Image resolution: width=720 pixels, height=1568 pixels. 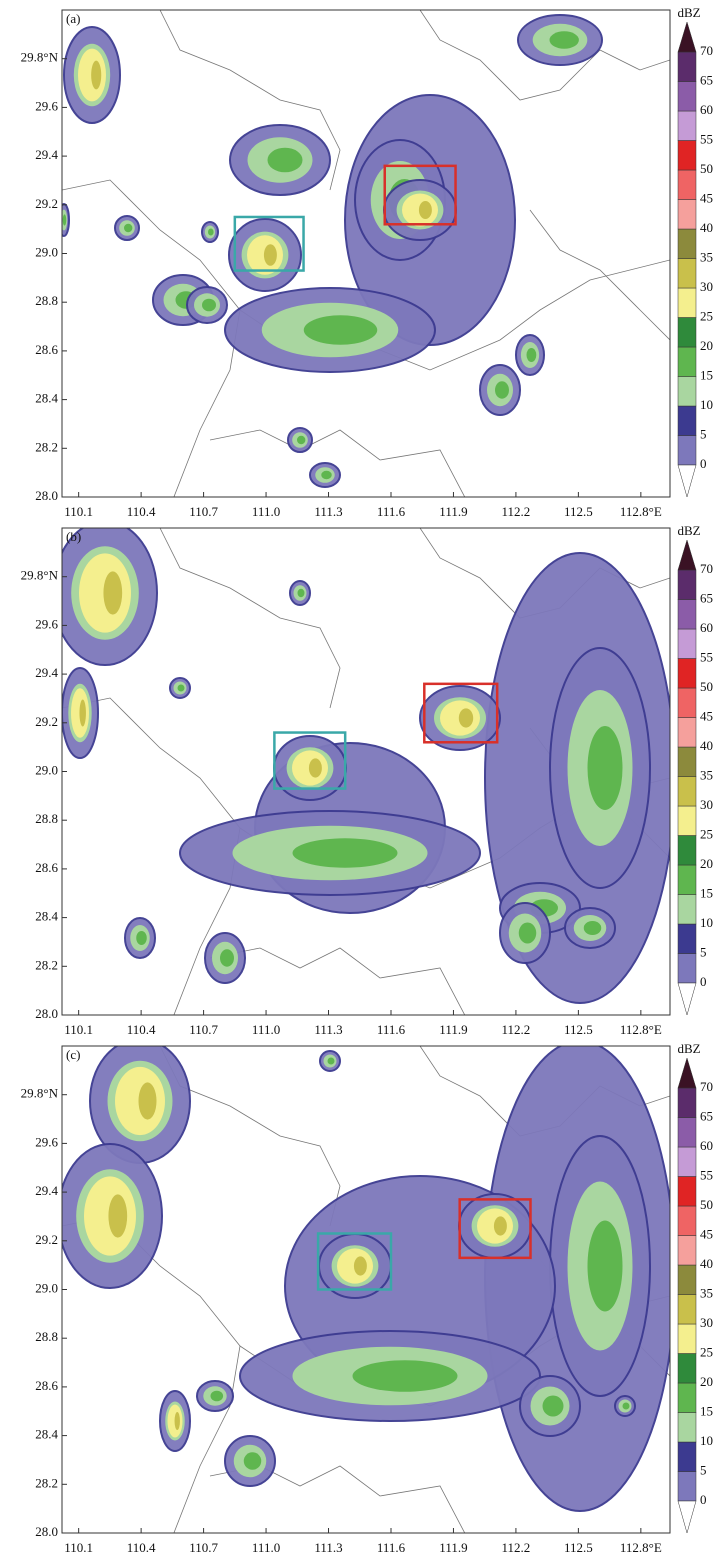 What do you see at coordinates (706, 1263) in the screenshot?
I see `colorbar-label: 40` at bounding box center [706, 1263].